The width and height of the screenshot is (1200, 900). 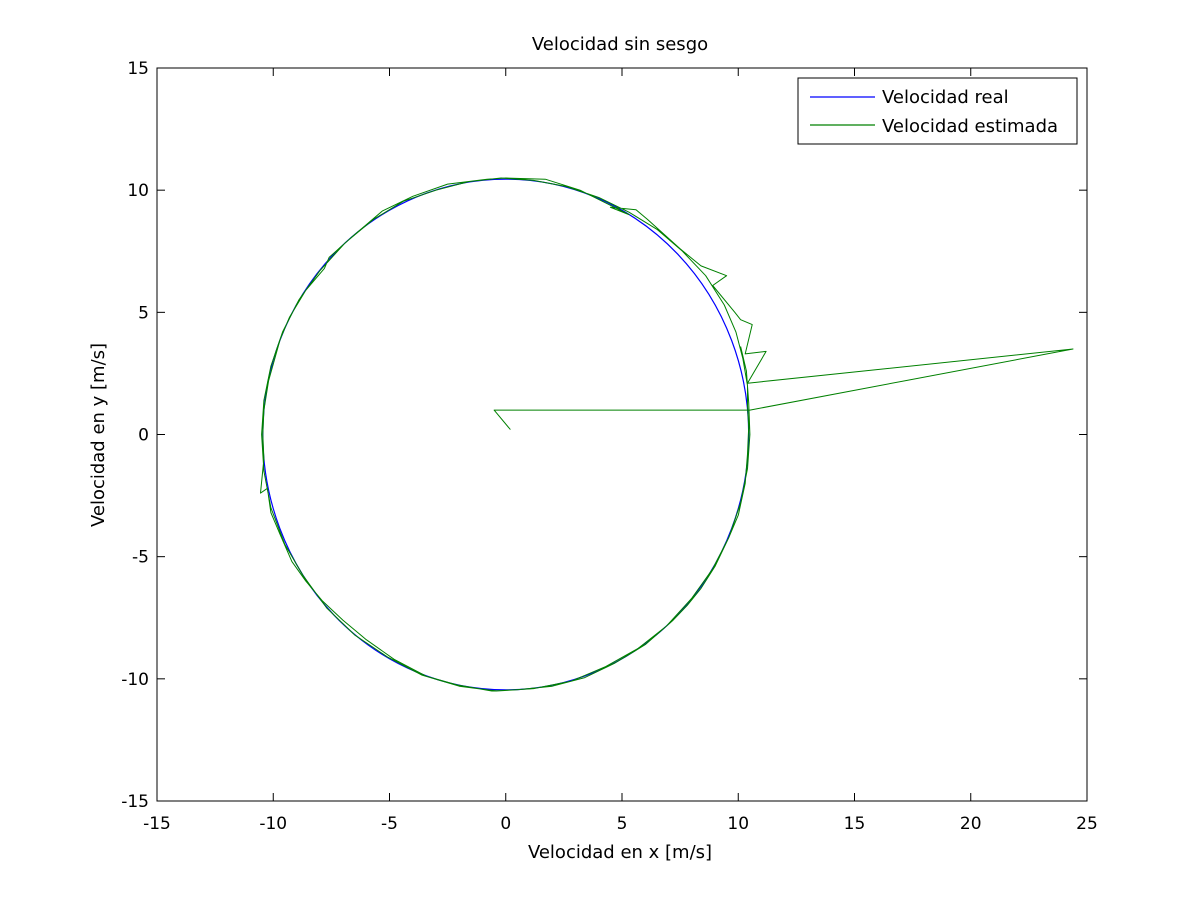 I want to click on x-tick-label: 5, so click(x=622, y=824).